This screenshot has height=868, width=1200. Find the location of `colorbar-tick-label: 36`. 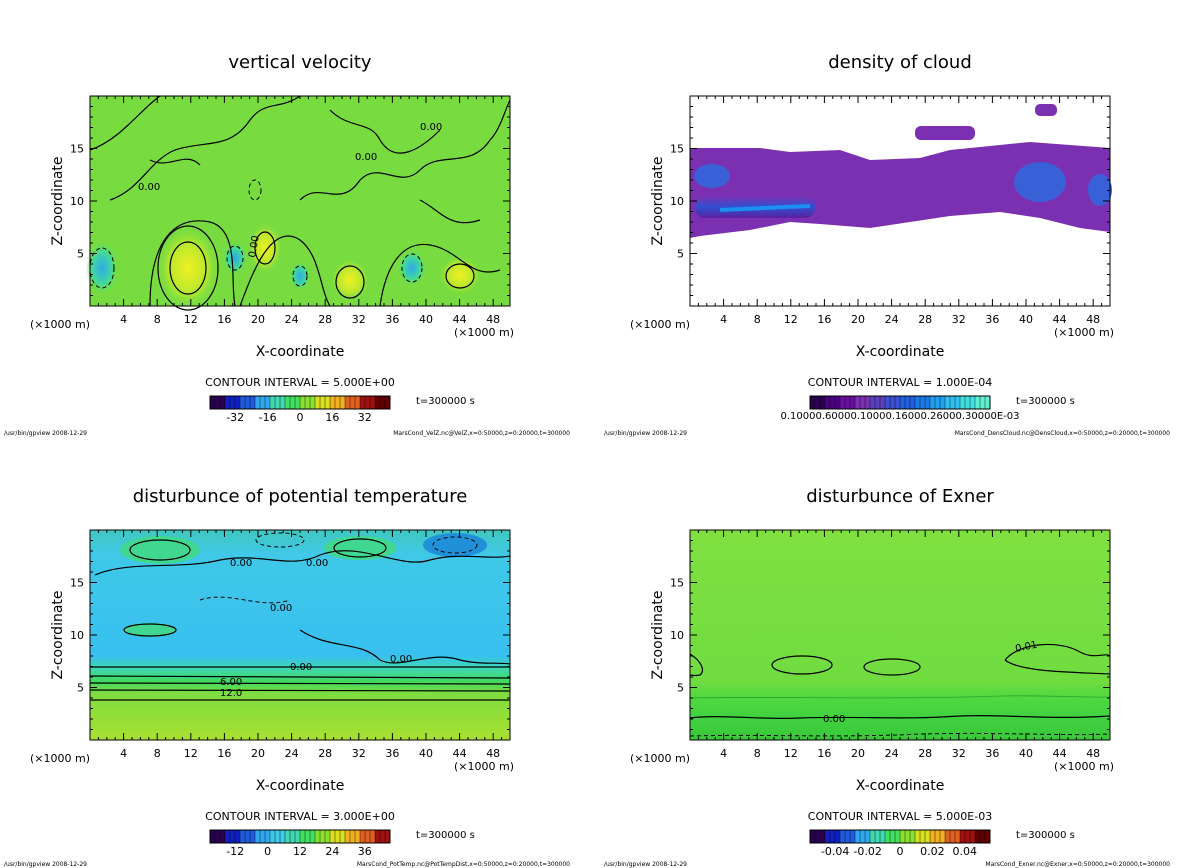

colorbar-tick-label: 36 is located at coordinates (365, 851).